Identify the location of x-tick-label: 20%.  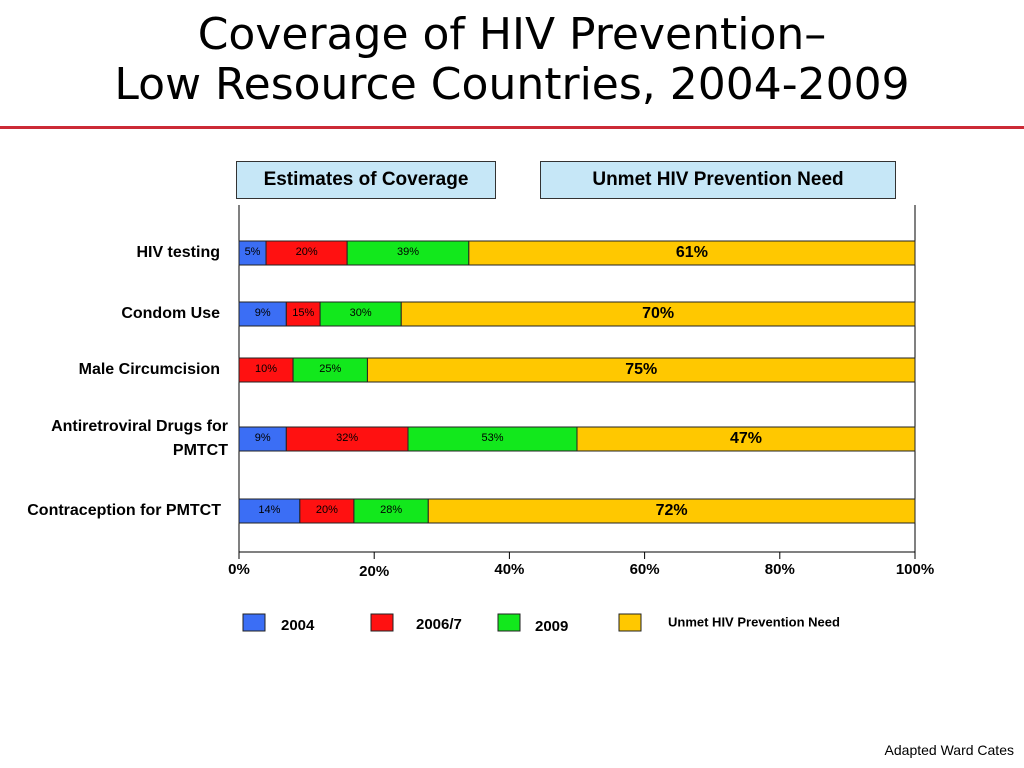
(374, 571).